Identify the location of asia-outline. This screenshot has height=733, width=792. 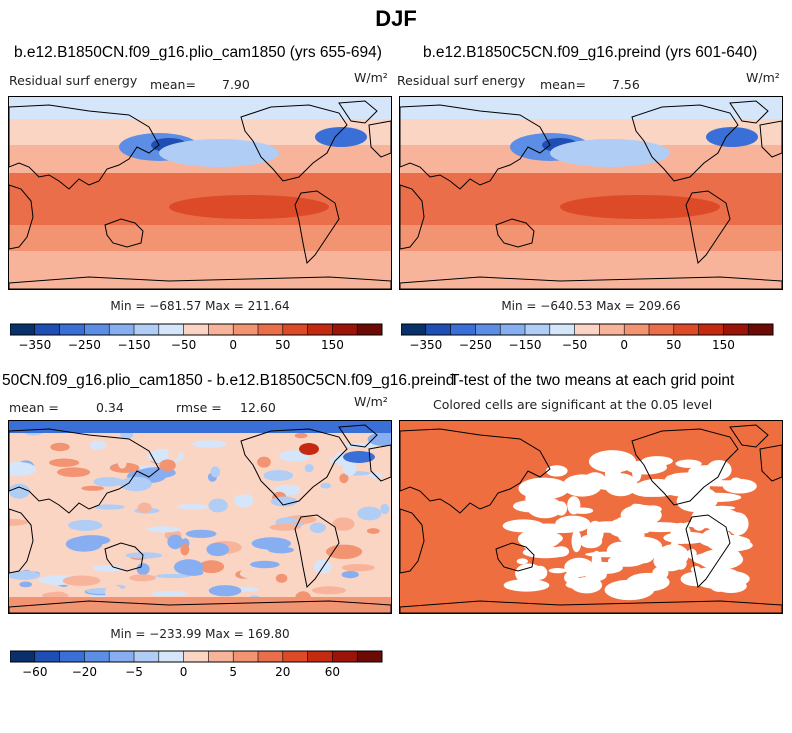
(475, 471).